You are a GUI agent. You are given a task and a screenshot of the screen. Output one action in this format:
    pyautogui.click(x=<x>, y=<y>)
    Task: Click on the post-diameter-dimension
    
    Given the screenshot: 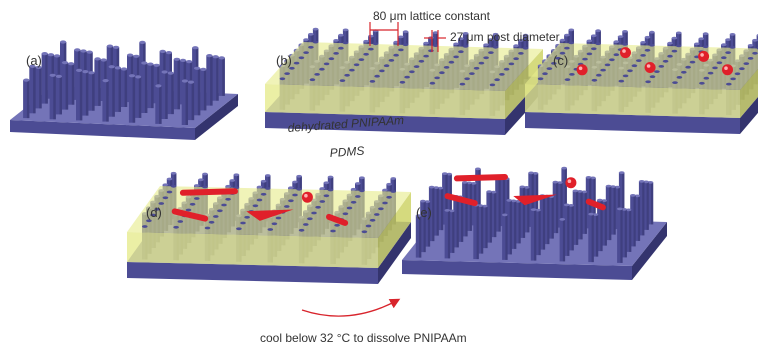 What is the action you would take?
    pyautogui.click(x=435, y=41)
    